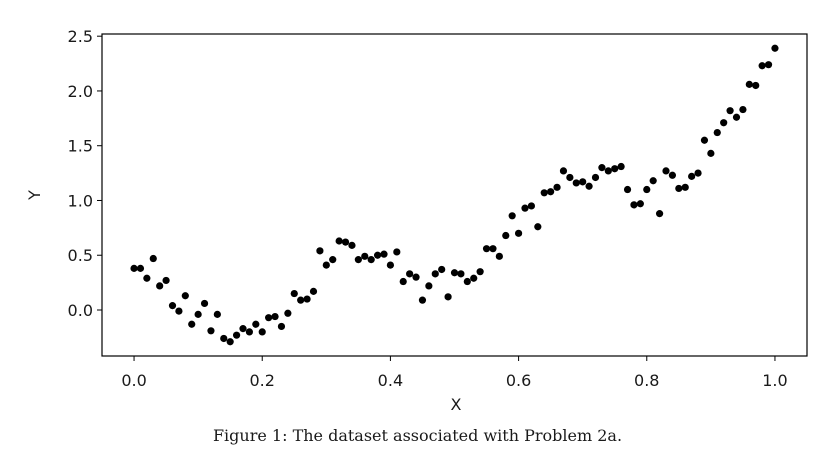  I want to click on x-tick-label: 0.4, so click(390, 380).